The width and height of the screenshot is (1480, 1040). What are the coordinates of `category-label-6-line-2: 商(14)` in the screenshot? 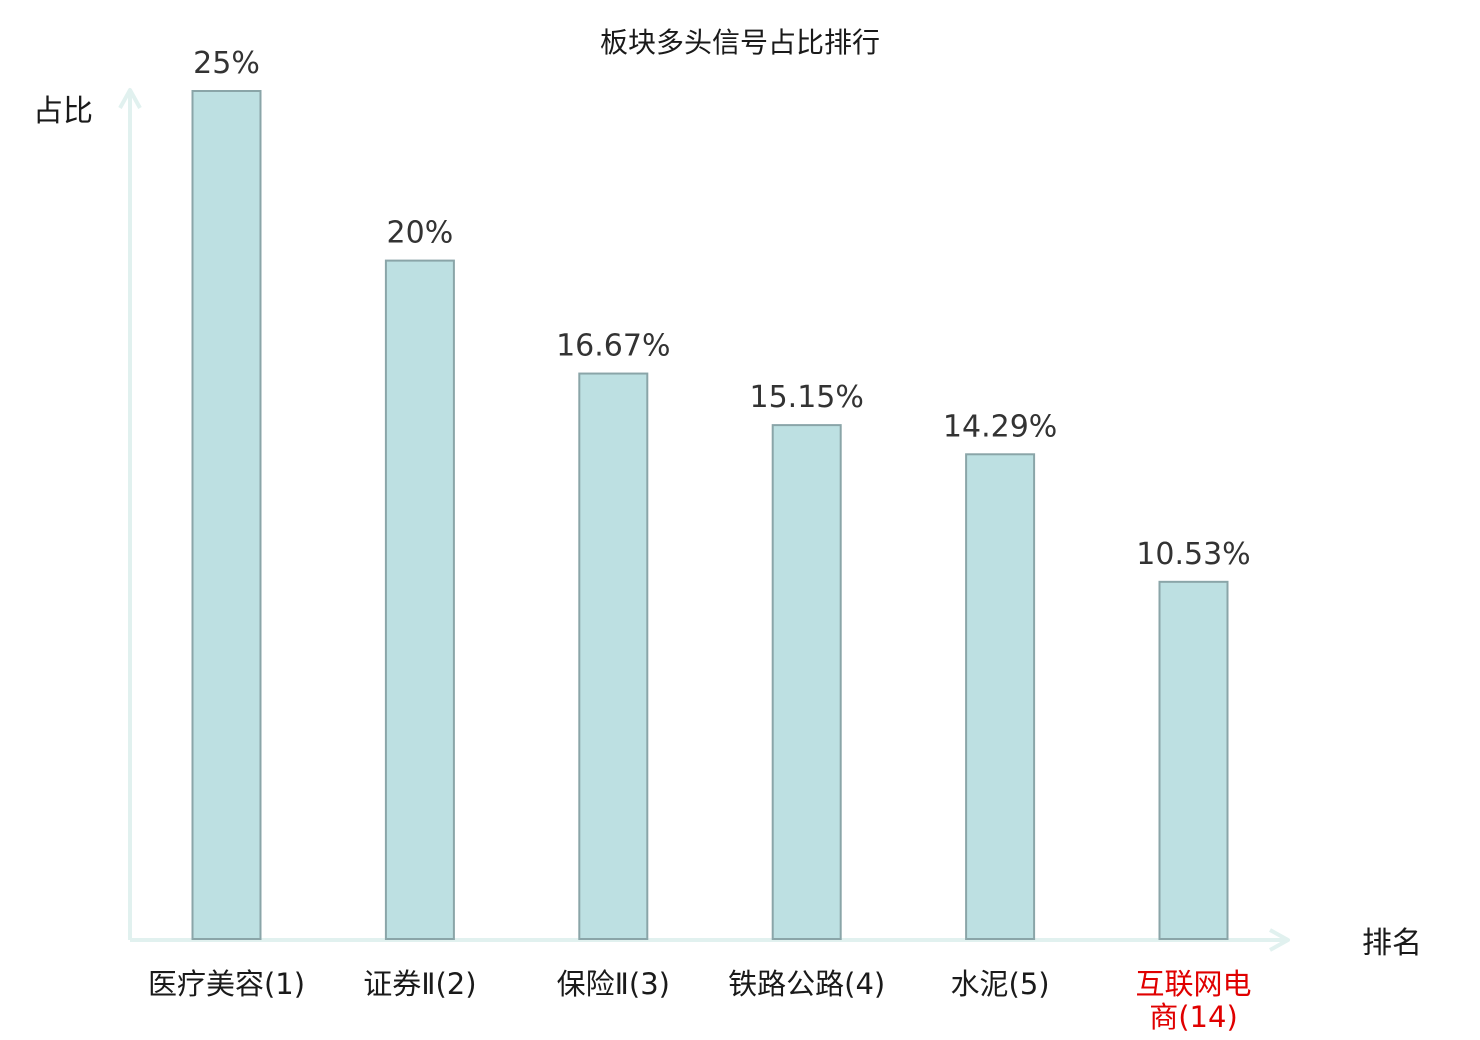 It's located at (1193, 1017).